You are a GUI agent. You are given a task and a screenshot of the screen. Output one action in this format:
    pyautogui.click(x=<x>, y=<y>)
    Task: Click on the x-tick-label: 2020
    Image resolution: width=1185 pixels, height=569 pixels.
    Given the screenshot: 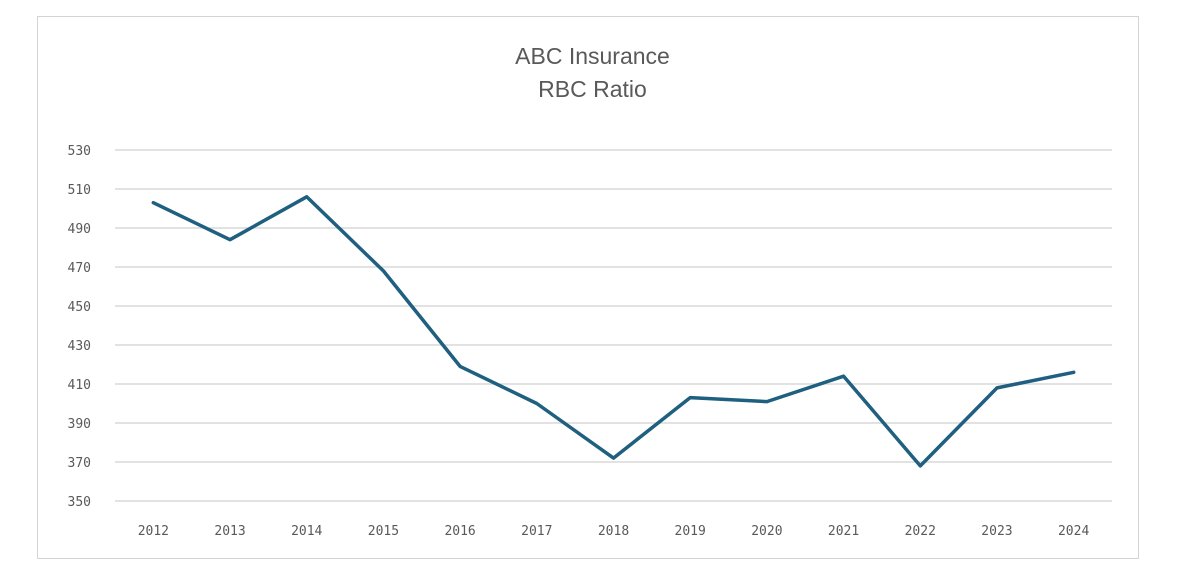 What is the action you would take?
    pyautogui.click(x=766, y=531)
    